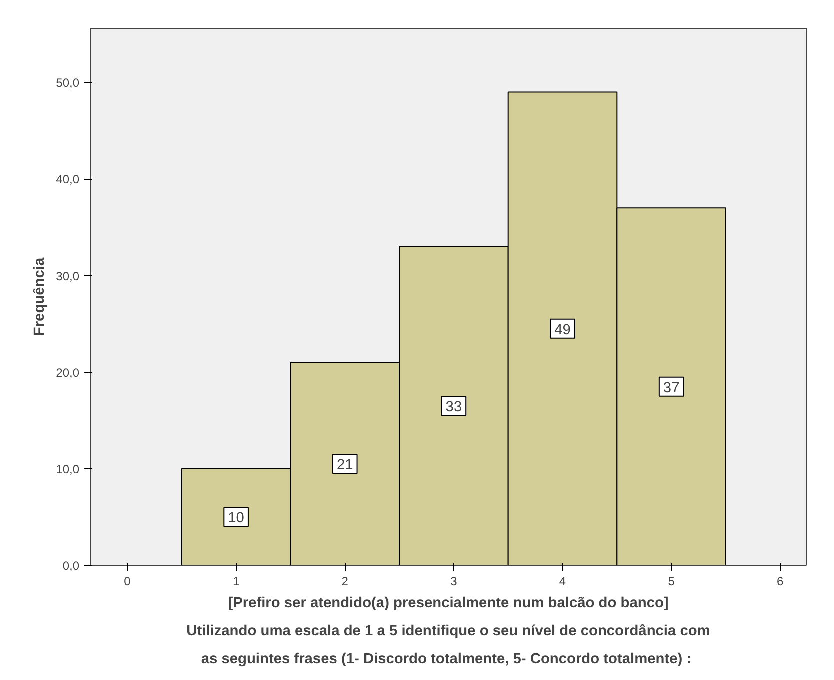 The width and height of the screenshot is (834, 680). I want to click on x-axis-title: [Prefiro ser atendido(a) presencialmente num balcão do banco] Utilizando uma escala de 1 a 5 identifique o seu nível de concordância com as seguintes frases (1- Discordo totalmente, 5- Concordo totalmente) :, so click(448, 632).